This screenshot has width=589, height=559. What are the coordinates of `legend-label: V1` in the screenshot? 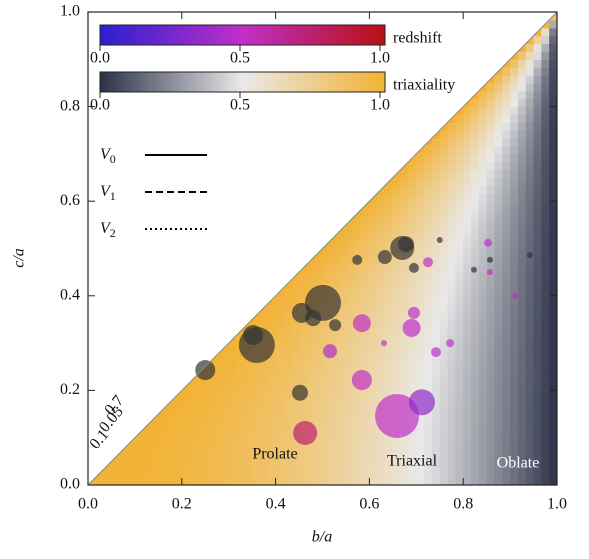 It's located at (108, 193).